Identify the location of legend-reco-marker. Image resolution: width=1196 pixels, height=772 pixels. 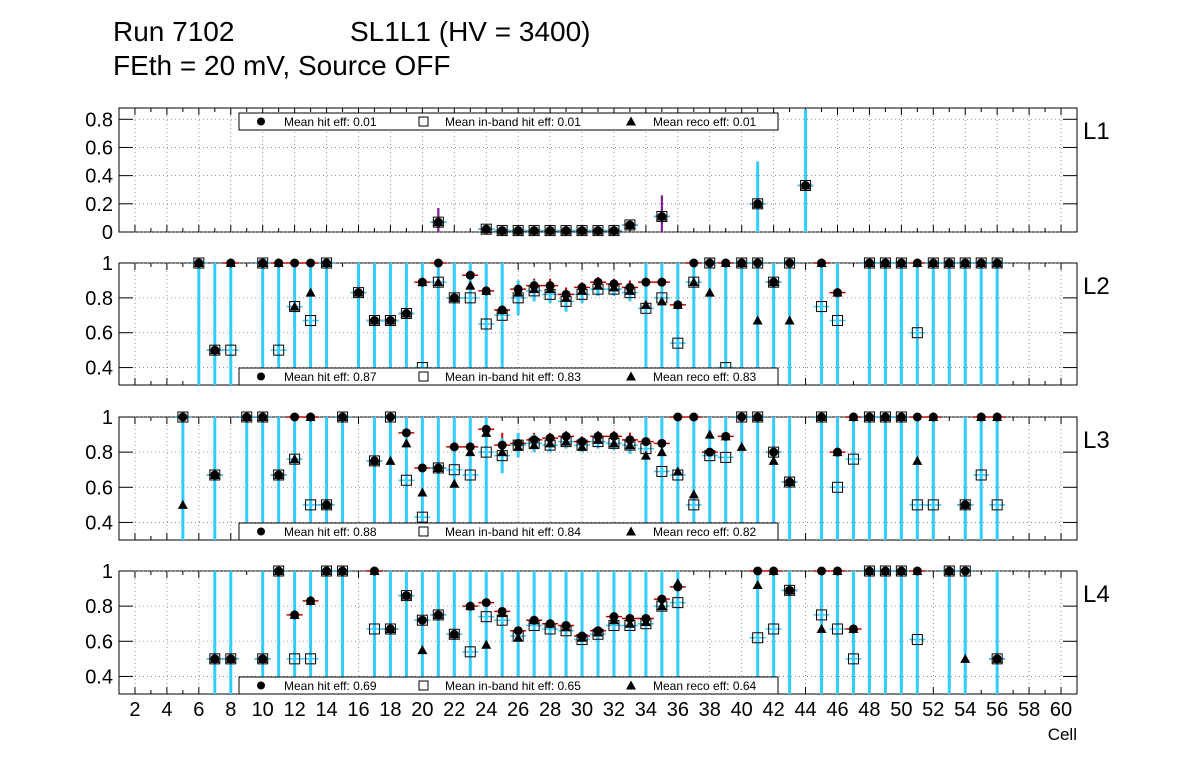
(631, 121).